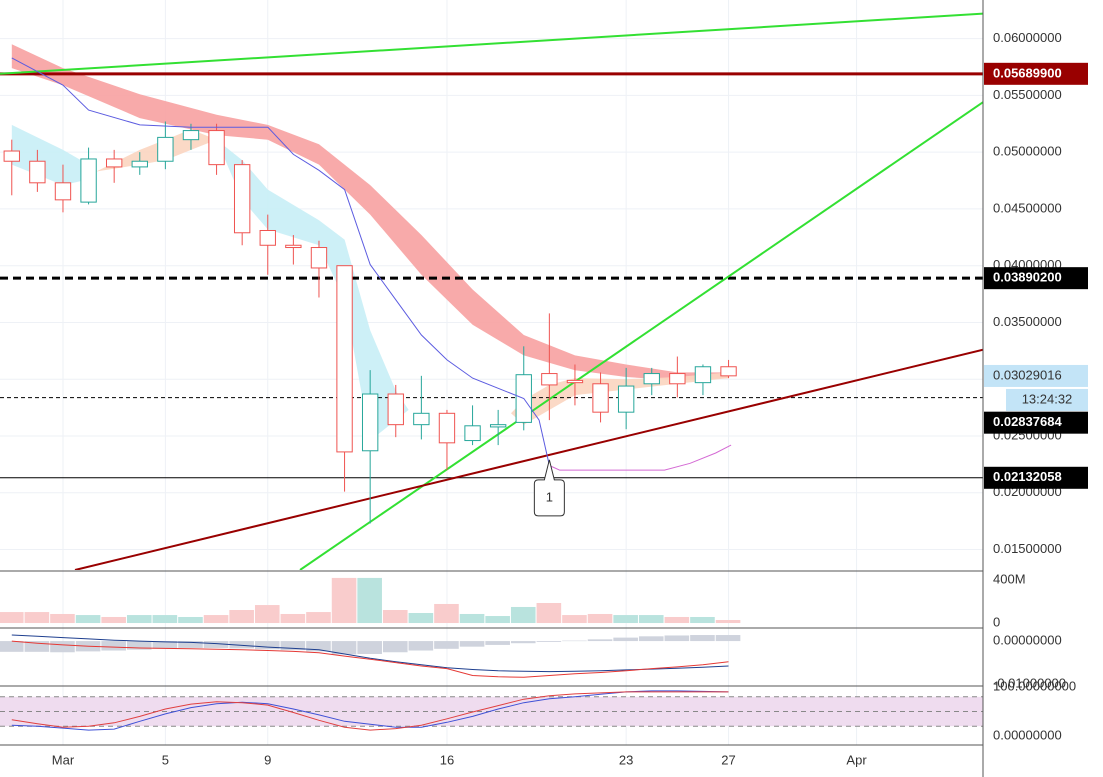 The image size is (1103, 777). I want to click on x-tick-label: Apr, so click(856, 759).